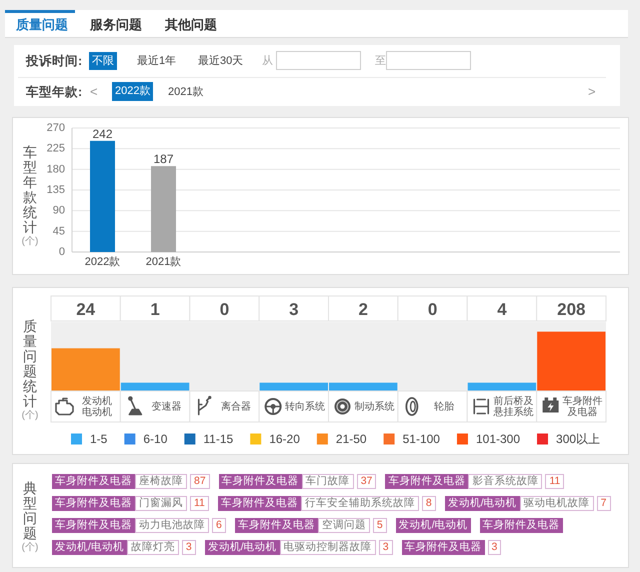 This screenshot has height=572, width=640. I want to click on text: 24, so click(86, 309).